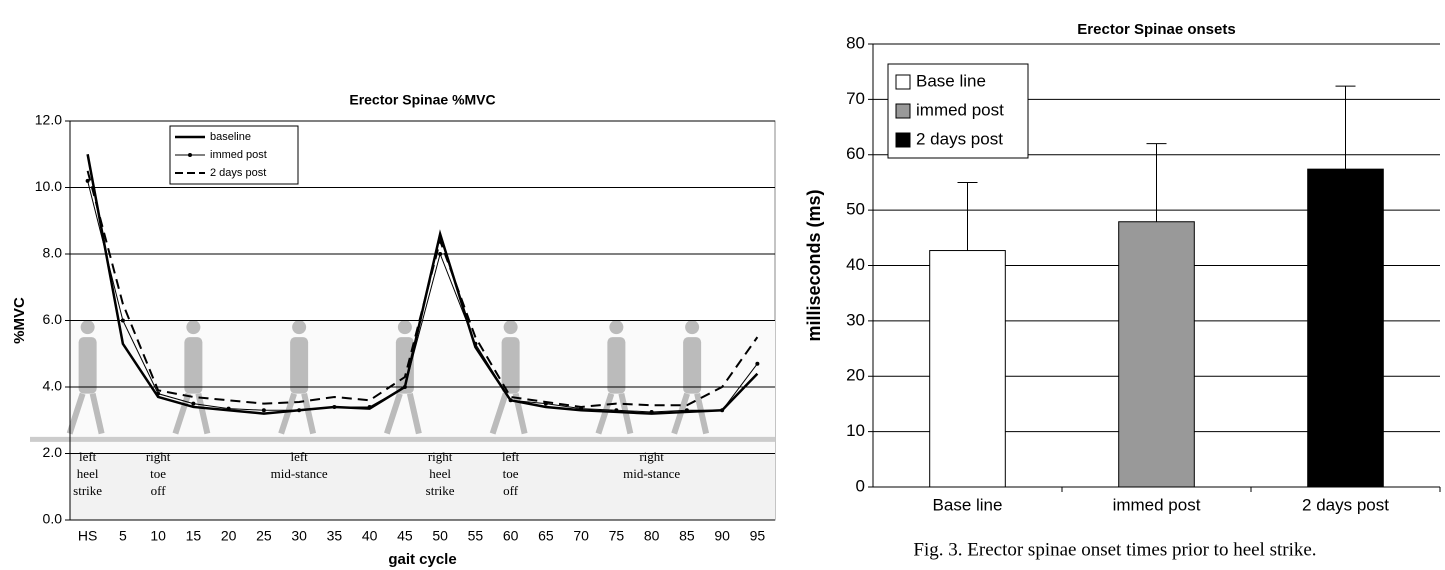 This screenshot has height=570, width=1445. What do you see at coordinates (87, 536) in the screenshot?
I see `x-tick-label: HS` at bounding box center [87, 536].